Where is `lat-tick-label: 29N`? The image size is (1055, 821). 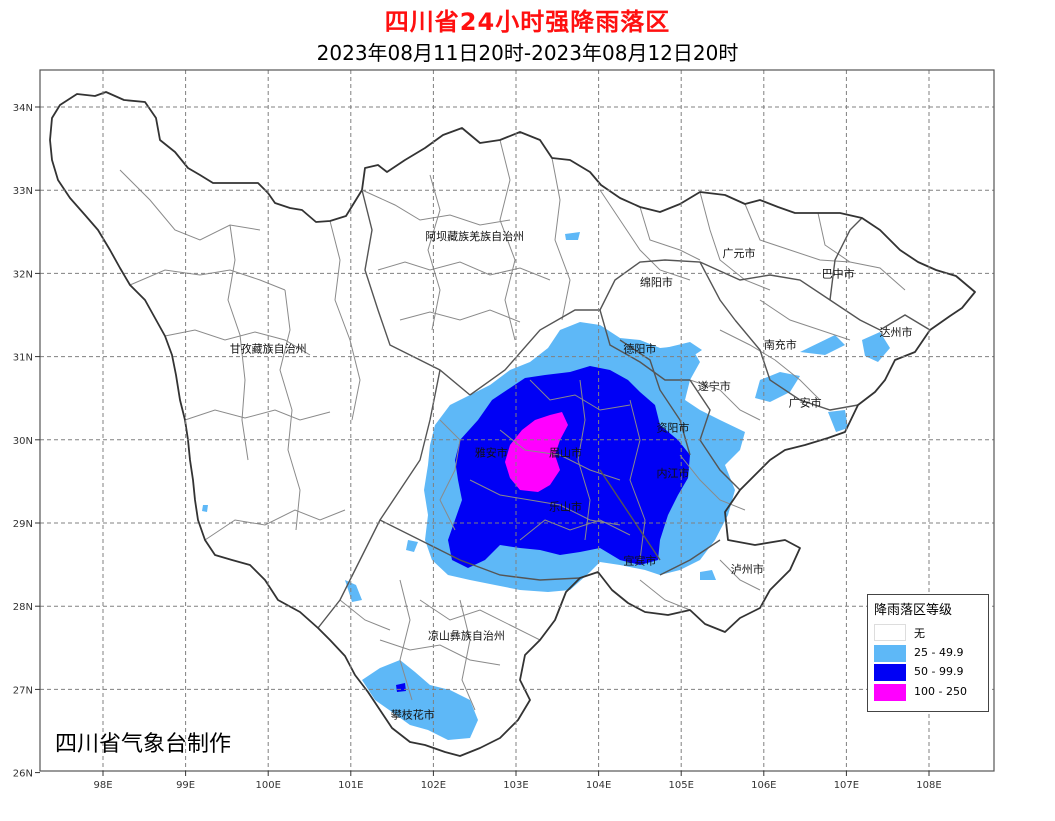 lat-tick-label: 29N is located at coordinates (23, 524).